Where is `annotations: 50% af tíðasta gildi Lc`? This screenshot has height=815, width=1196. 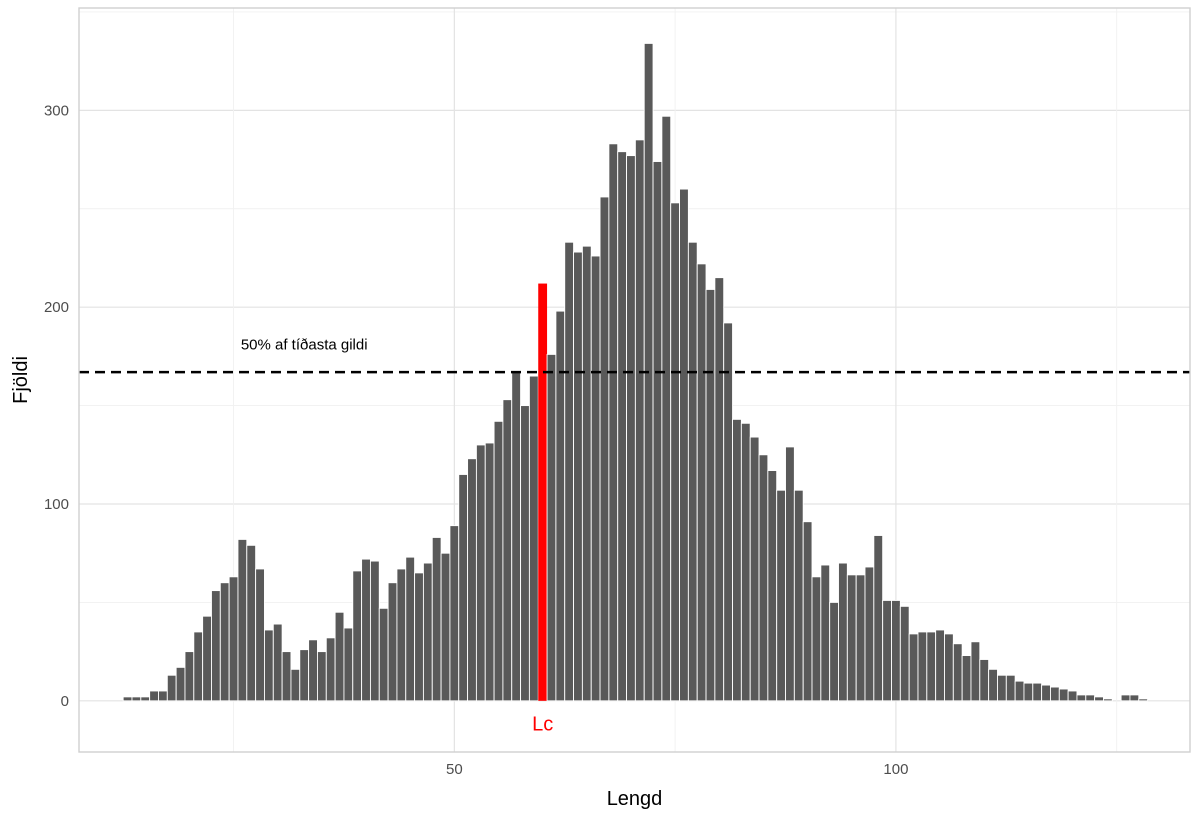
annotations: 50% af tíðasta gildi Lc is located at coordinates (397, 536).